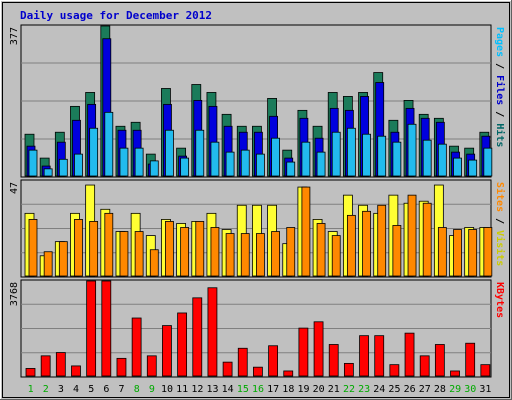  I want to click on legend-item-visits: Visits, so click(500, 248).